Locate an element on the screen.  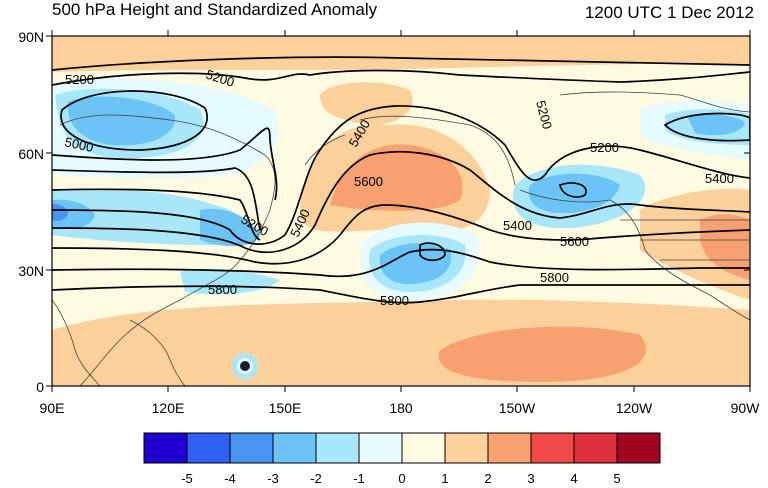
lon-tick-label: 150W is located at coordinates (517, 408).